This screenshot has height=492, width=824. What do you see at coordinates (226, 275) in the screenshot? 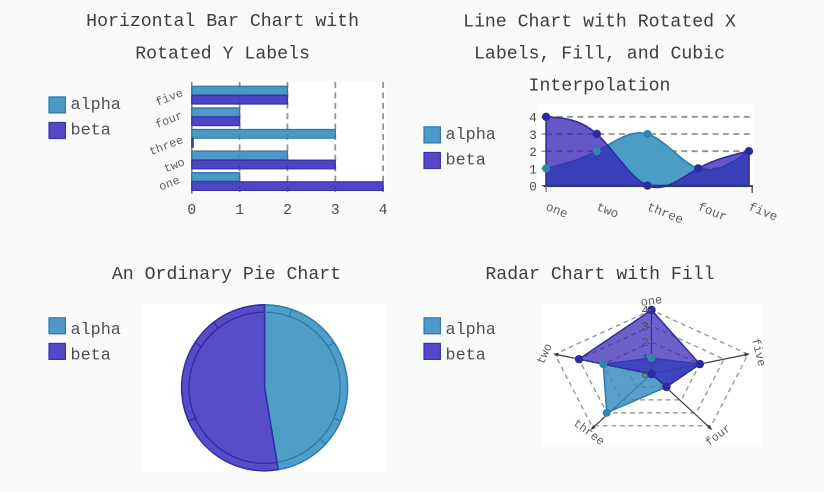
I see `svg-text: An Ordinary Pie Chart` at bounding box center [226, 275].